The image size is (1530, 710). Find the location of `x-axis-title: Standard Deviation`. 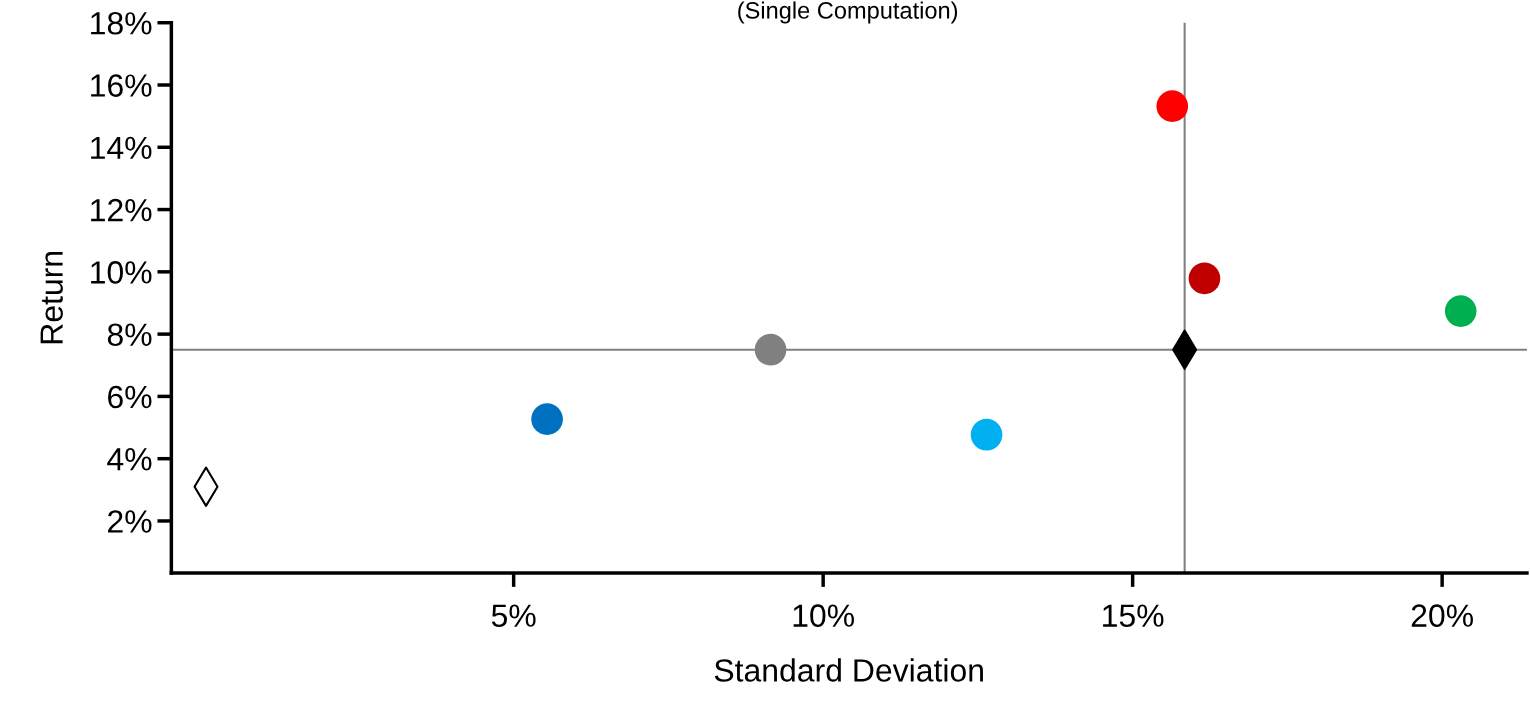

x-axis-title: Standard Deviation is located at coordinates (848, 670).